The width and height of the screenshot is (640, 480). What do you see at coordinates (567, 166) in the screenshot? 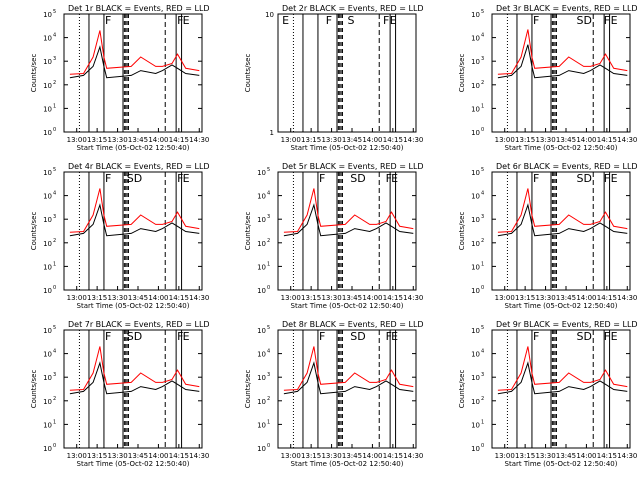
I see `panel-title: Det 6r BLACK = Events, RED = LLD` at bounding box center [567, 166].